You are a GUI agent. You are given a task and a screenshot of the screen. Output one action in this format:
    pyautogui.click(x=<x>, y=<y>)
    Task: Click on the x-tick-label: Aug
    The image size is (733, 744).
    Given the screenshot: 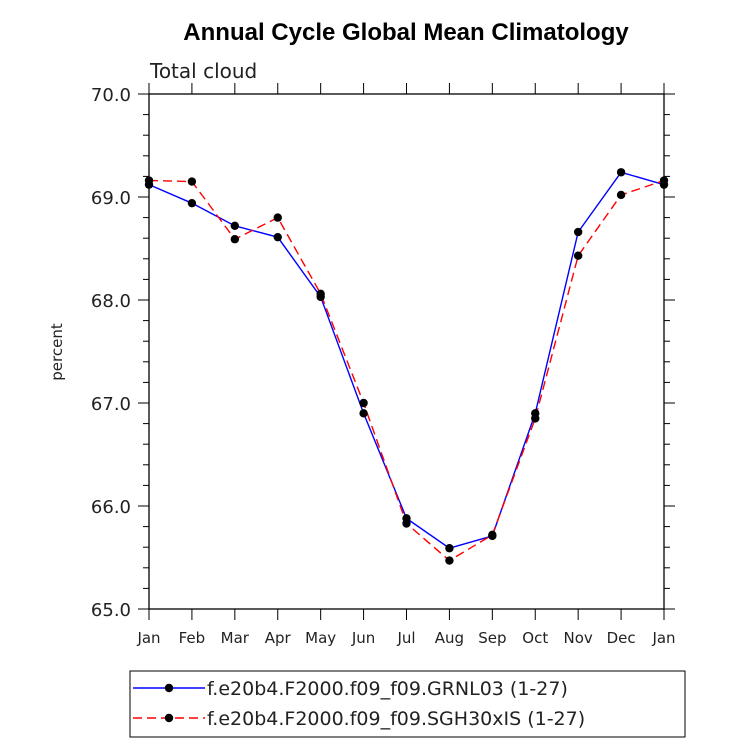 What is the action you would take?
    pyautogui.click(x=449, y=638)
    